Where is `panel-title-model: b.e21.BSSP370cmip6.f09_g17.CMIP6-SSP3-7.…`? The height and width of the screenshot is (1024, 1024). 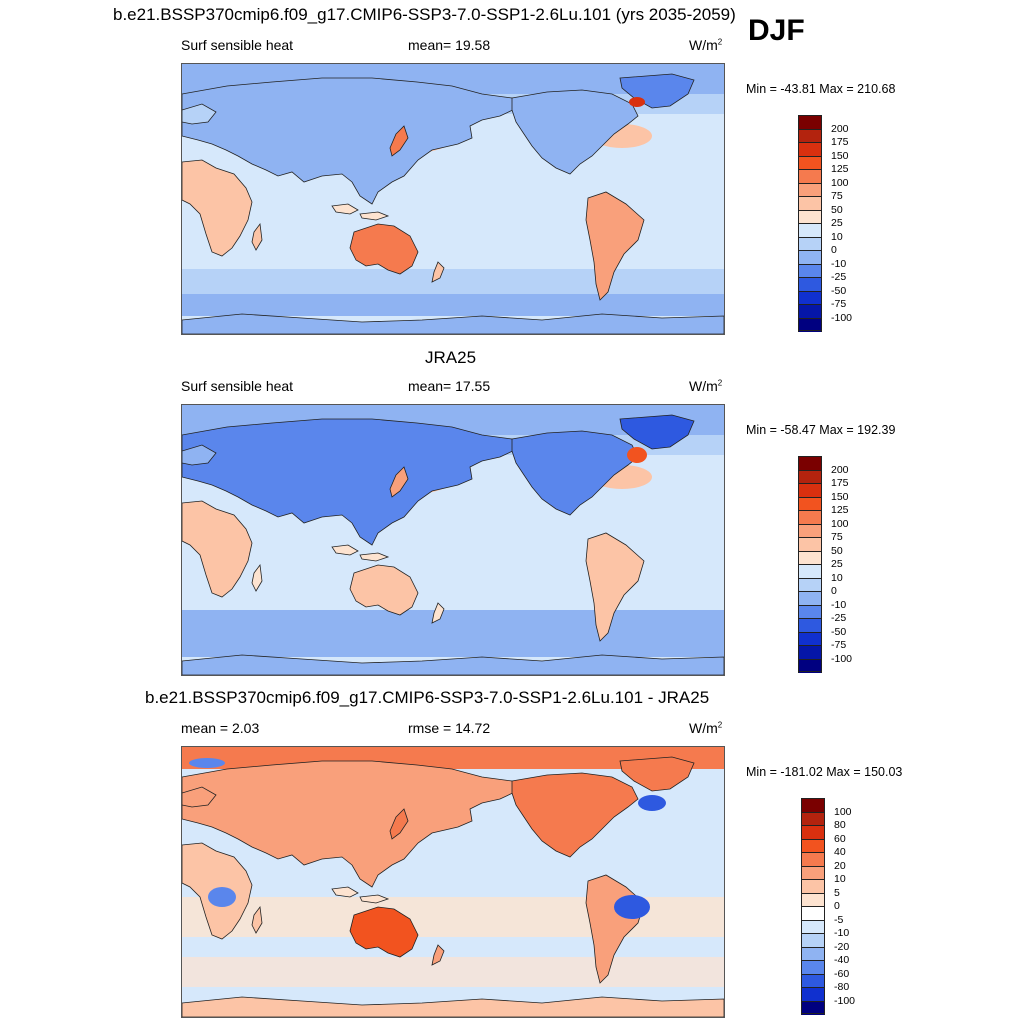 panel-title-model: b.e21.BSSP370cmip6.f09_g17.CMIP6-SSP3-7.… is located at coordinates (424, 14).